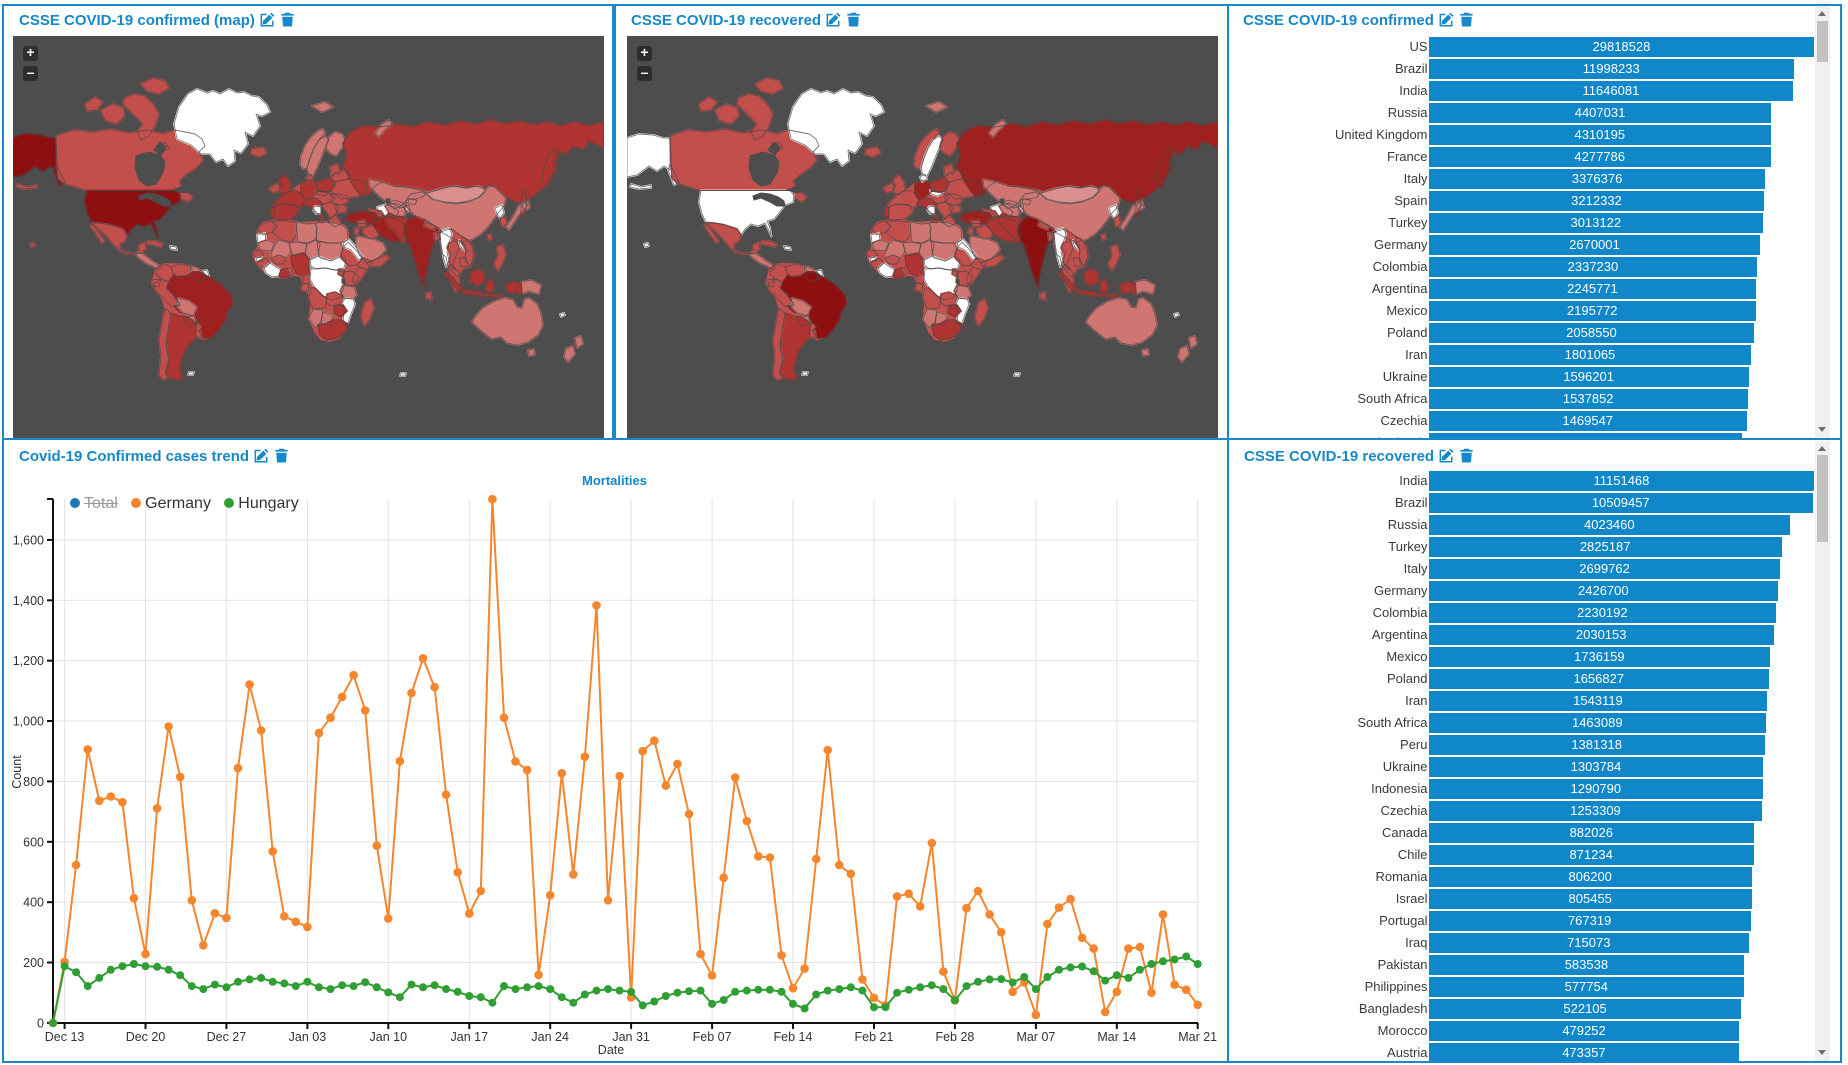 The image size is (1848, 1065). Describe the element at coordinates (1035, 1037) in the screenshot. I see `svg-text: Mar 07` at that location.